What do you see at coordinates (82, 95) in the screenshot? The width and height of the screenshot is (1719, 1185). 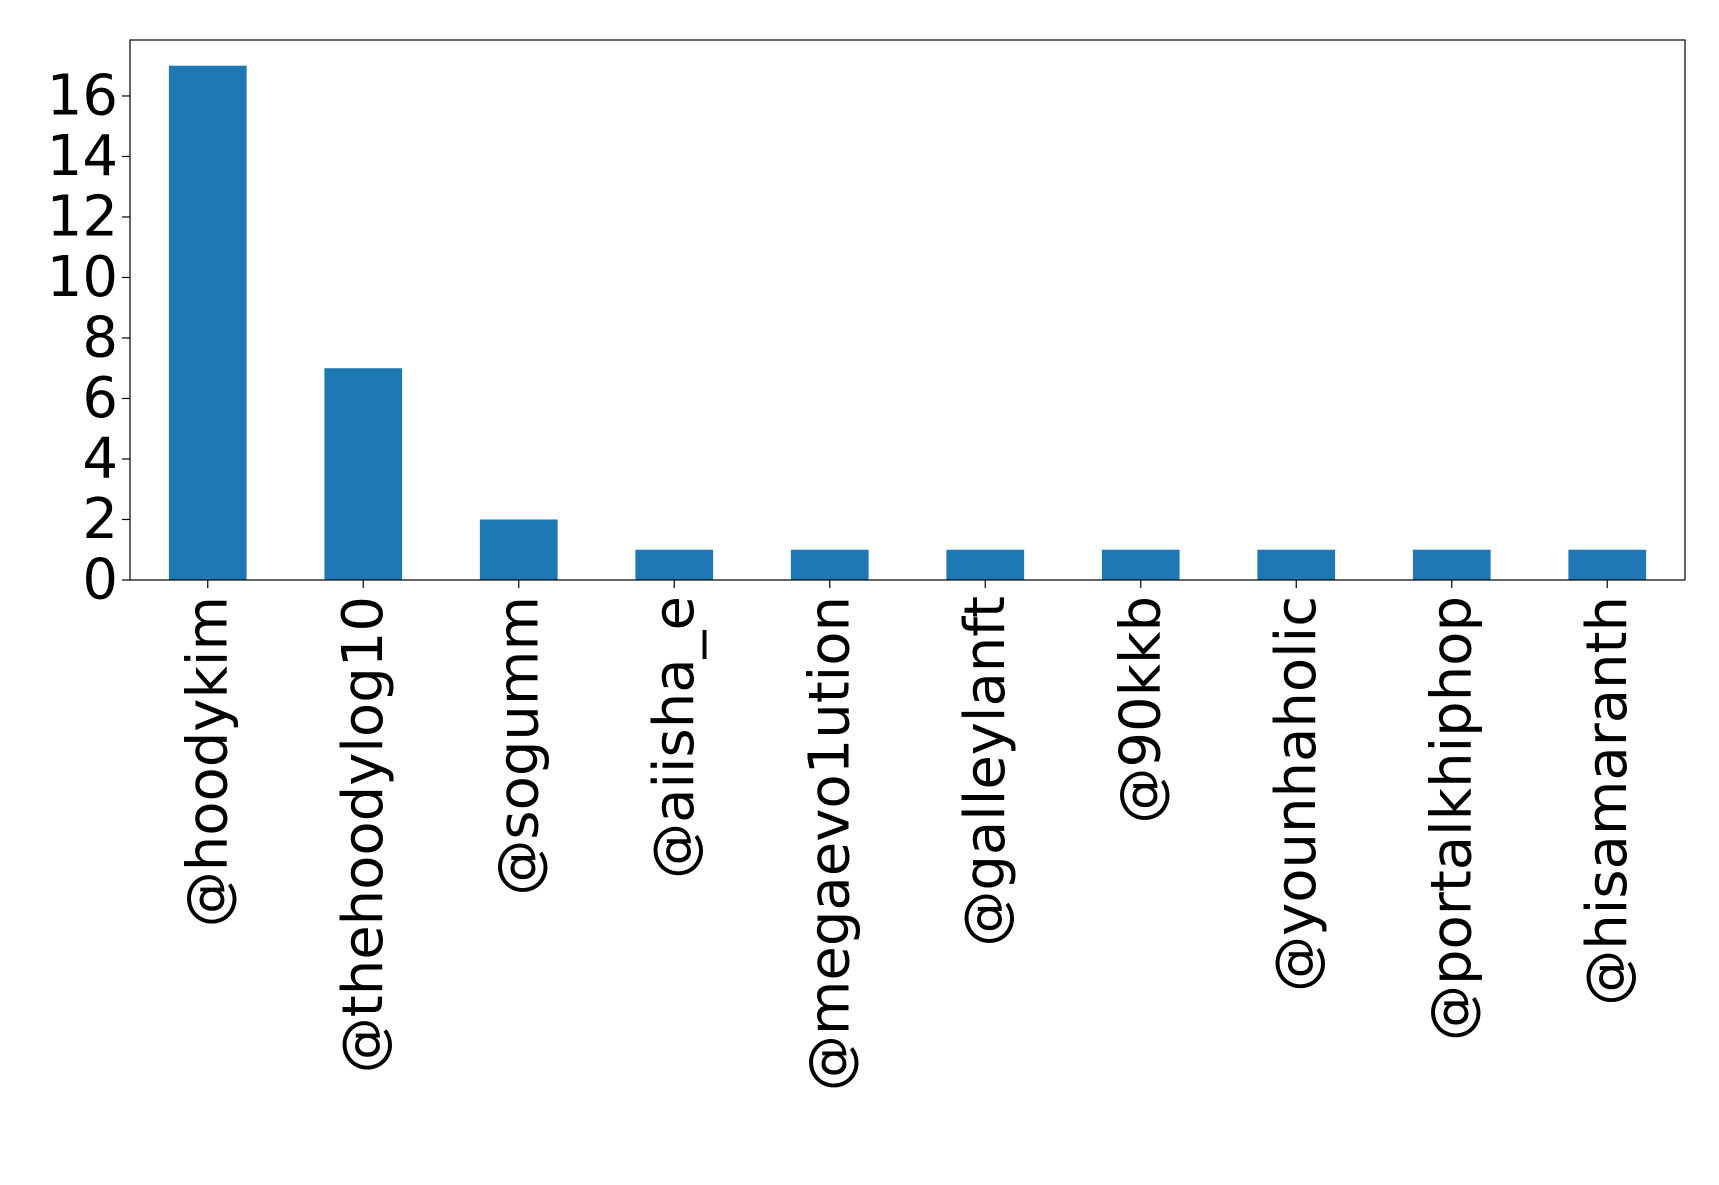 I see `y-tick-label: 16` at bounding box center [82, 95].